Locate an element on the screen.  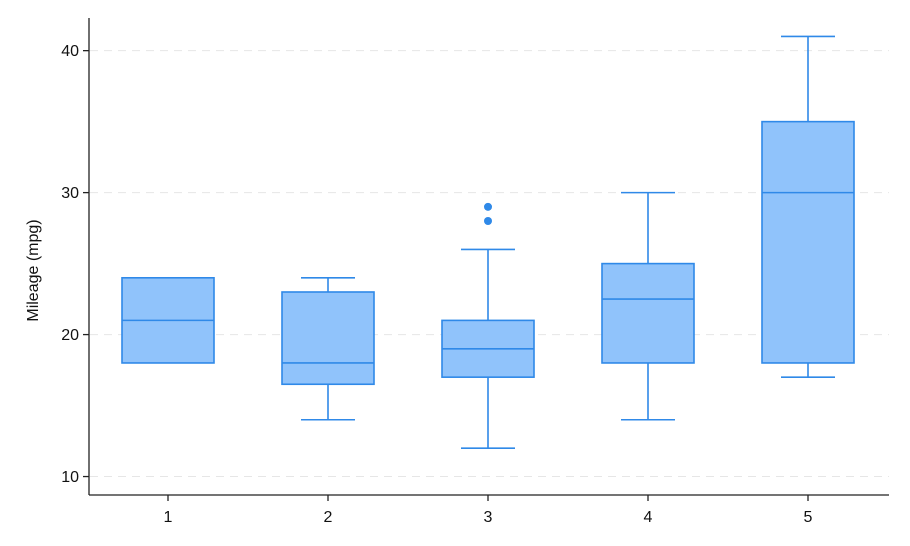
x-tick-label-4: 4 is located at coordinates (648, 517).